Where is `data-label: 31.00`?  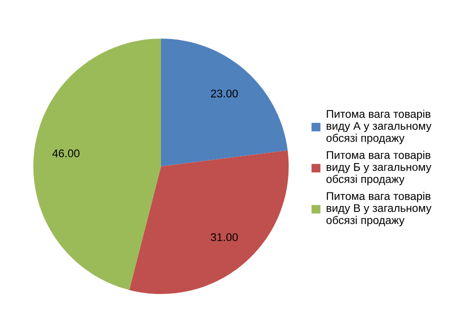
data-label: 31.00 is located at coordinates (224, 237).